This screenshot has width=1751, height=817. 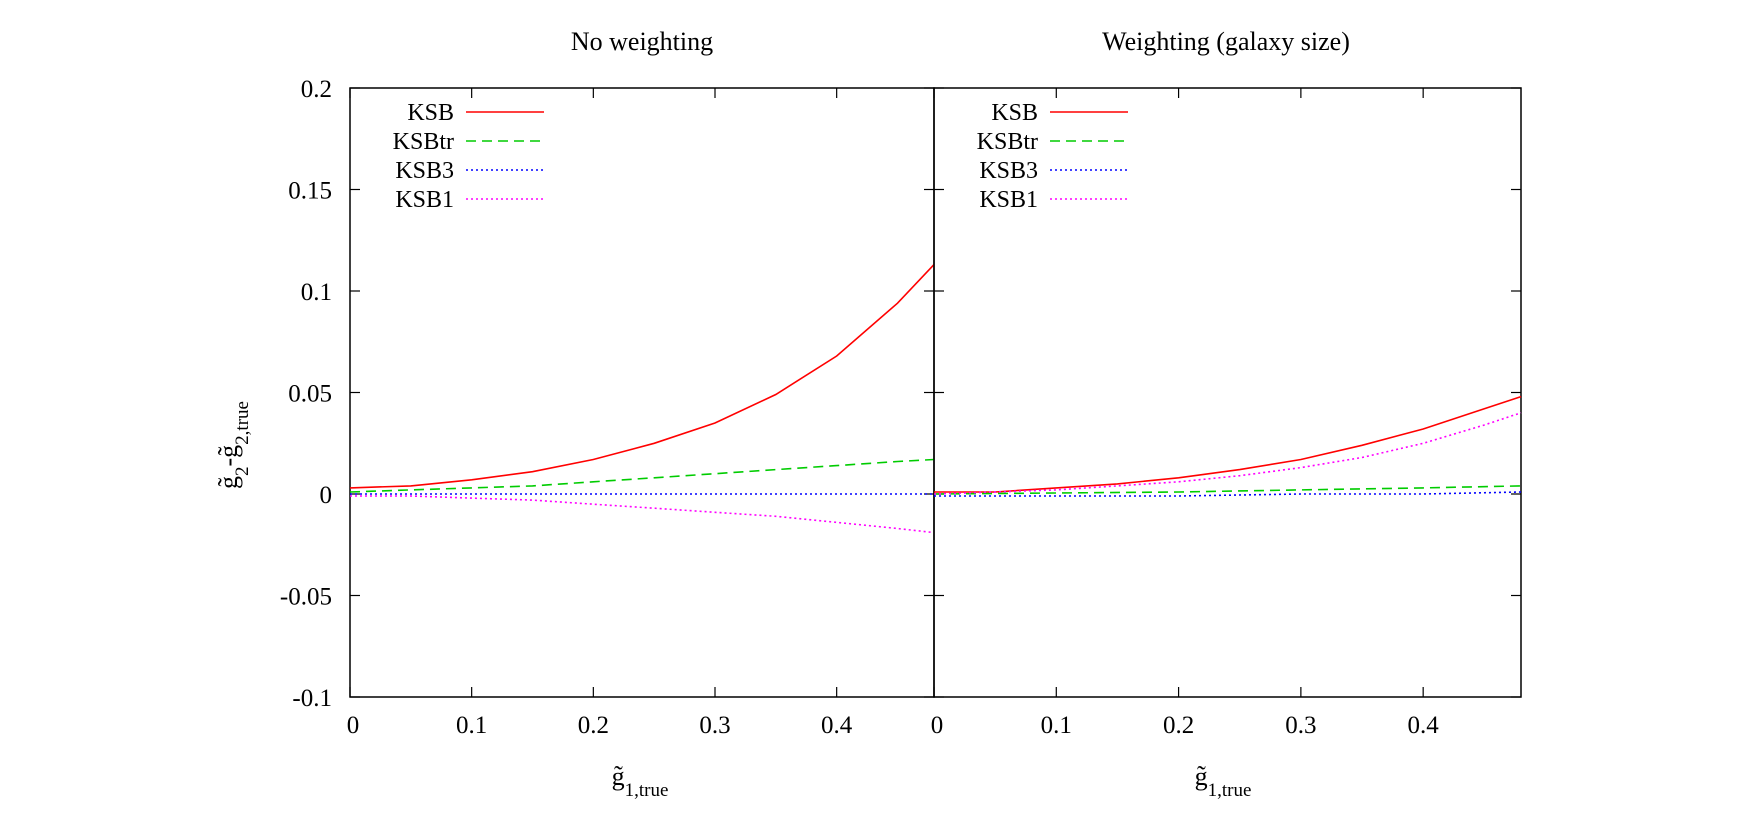 I want to click on y-tick-label: 0.05, so click(x=310, y=394).